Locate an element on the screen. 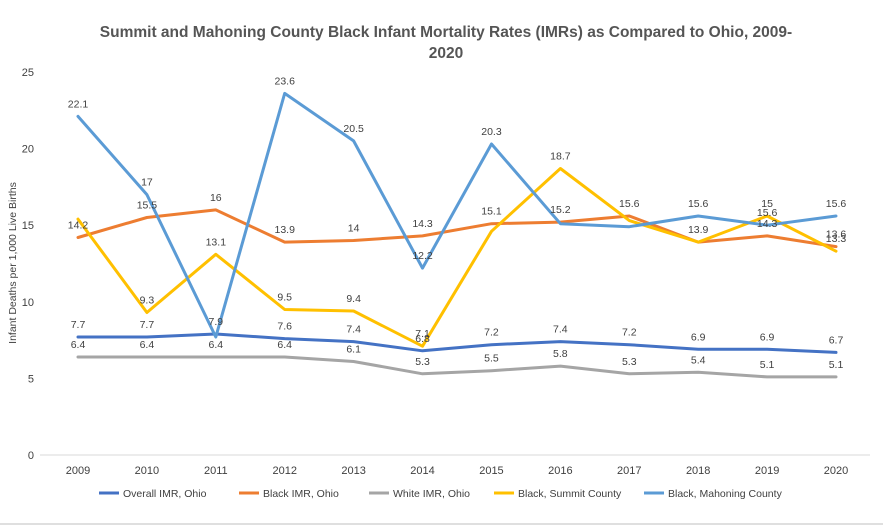 This screenshot has height=526, width=883. data-label: 17 is located at coordinates (147, 183).